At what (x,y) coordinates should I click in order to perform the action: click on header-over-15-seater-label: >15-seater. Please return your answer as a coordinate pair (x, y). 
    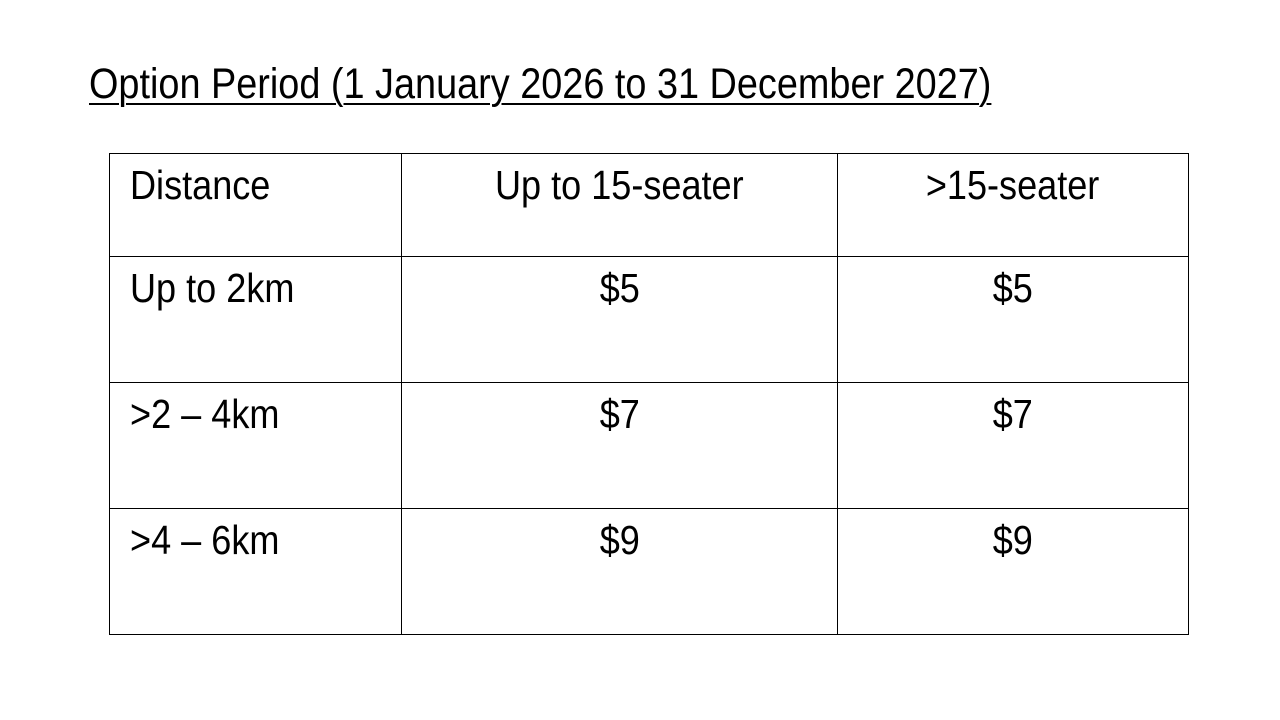
    Looking at the image, I should click on (1013, 185).